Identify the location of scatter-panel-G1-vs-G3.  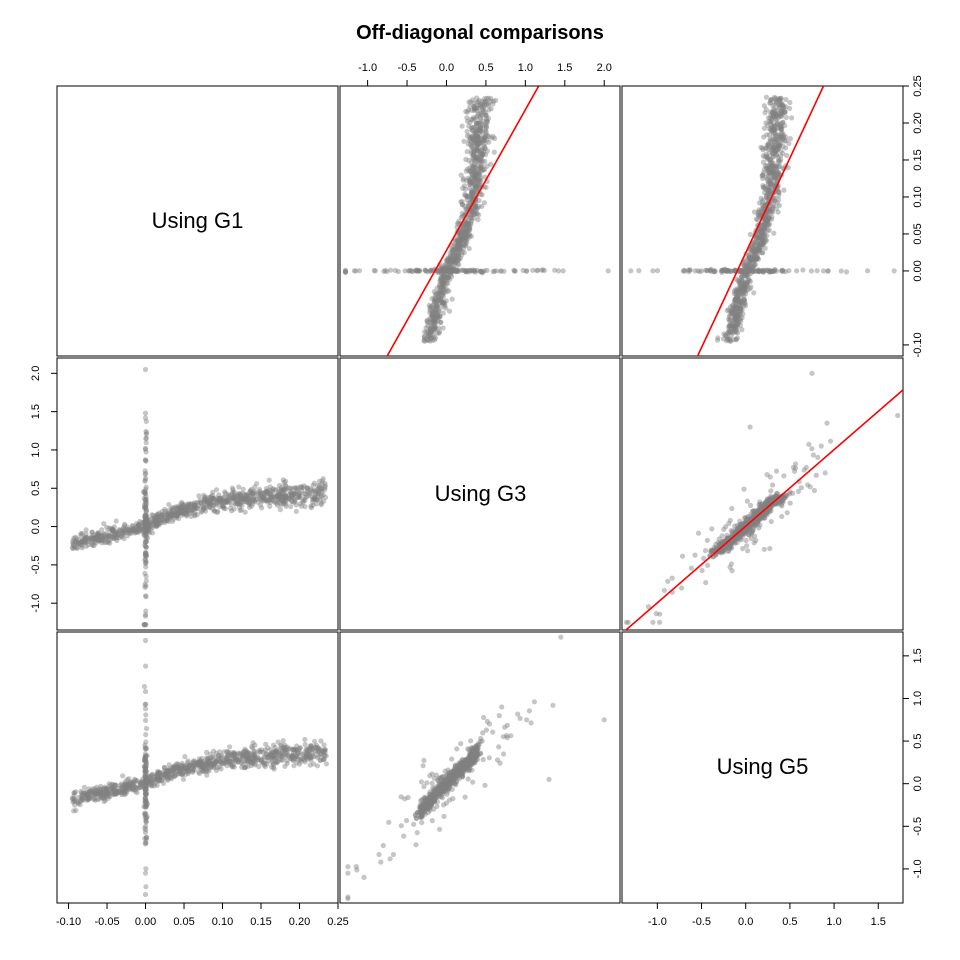
(199, 497).